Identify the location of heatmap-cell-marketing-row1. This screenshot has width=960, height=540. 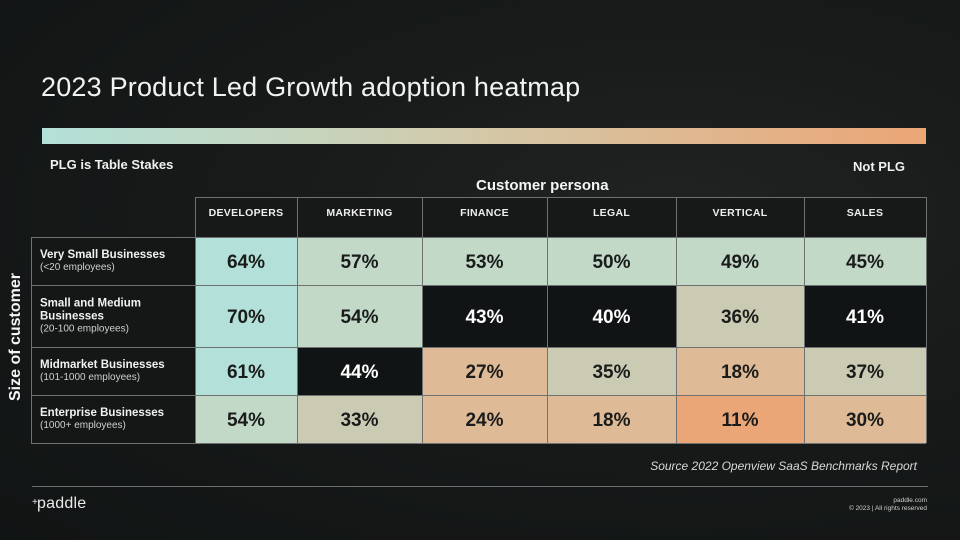
(359, 261).